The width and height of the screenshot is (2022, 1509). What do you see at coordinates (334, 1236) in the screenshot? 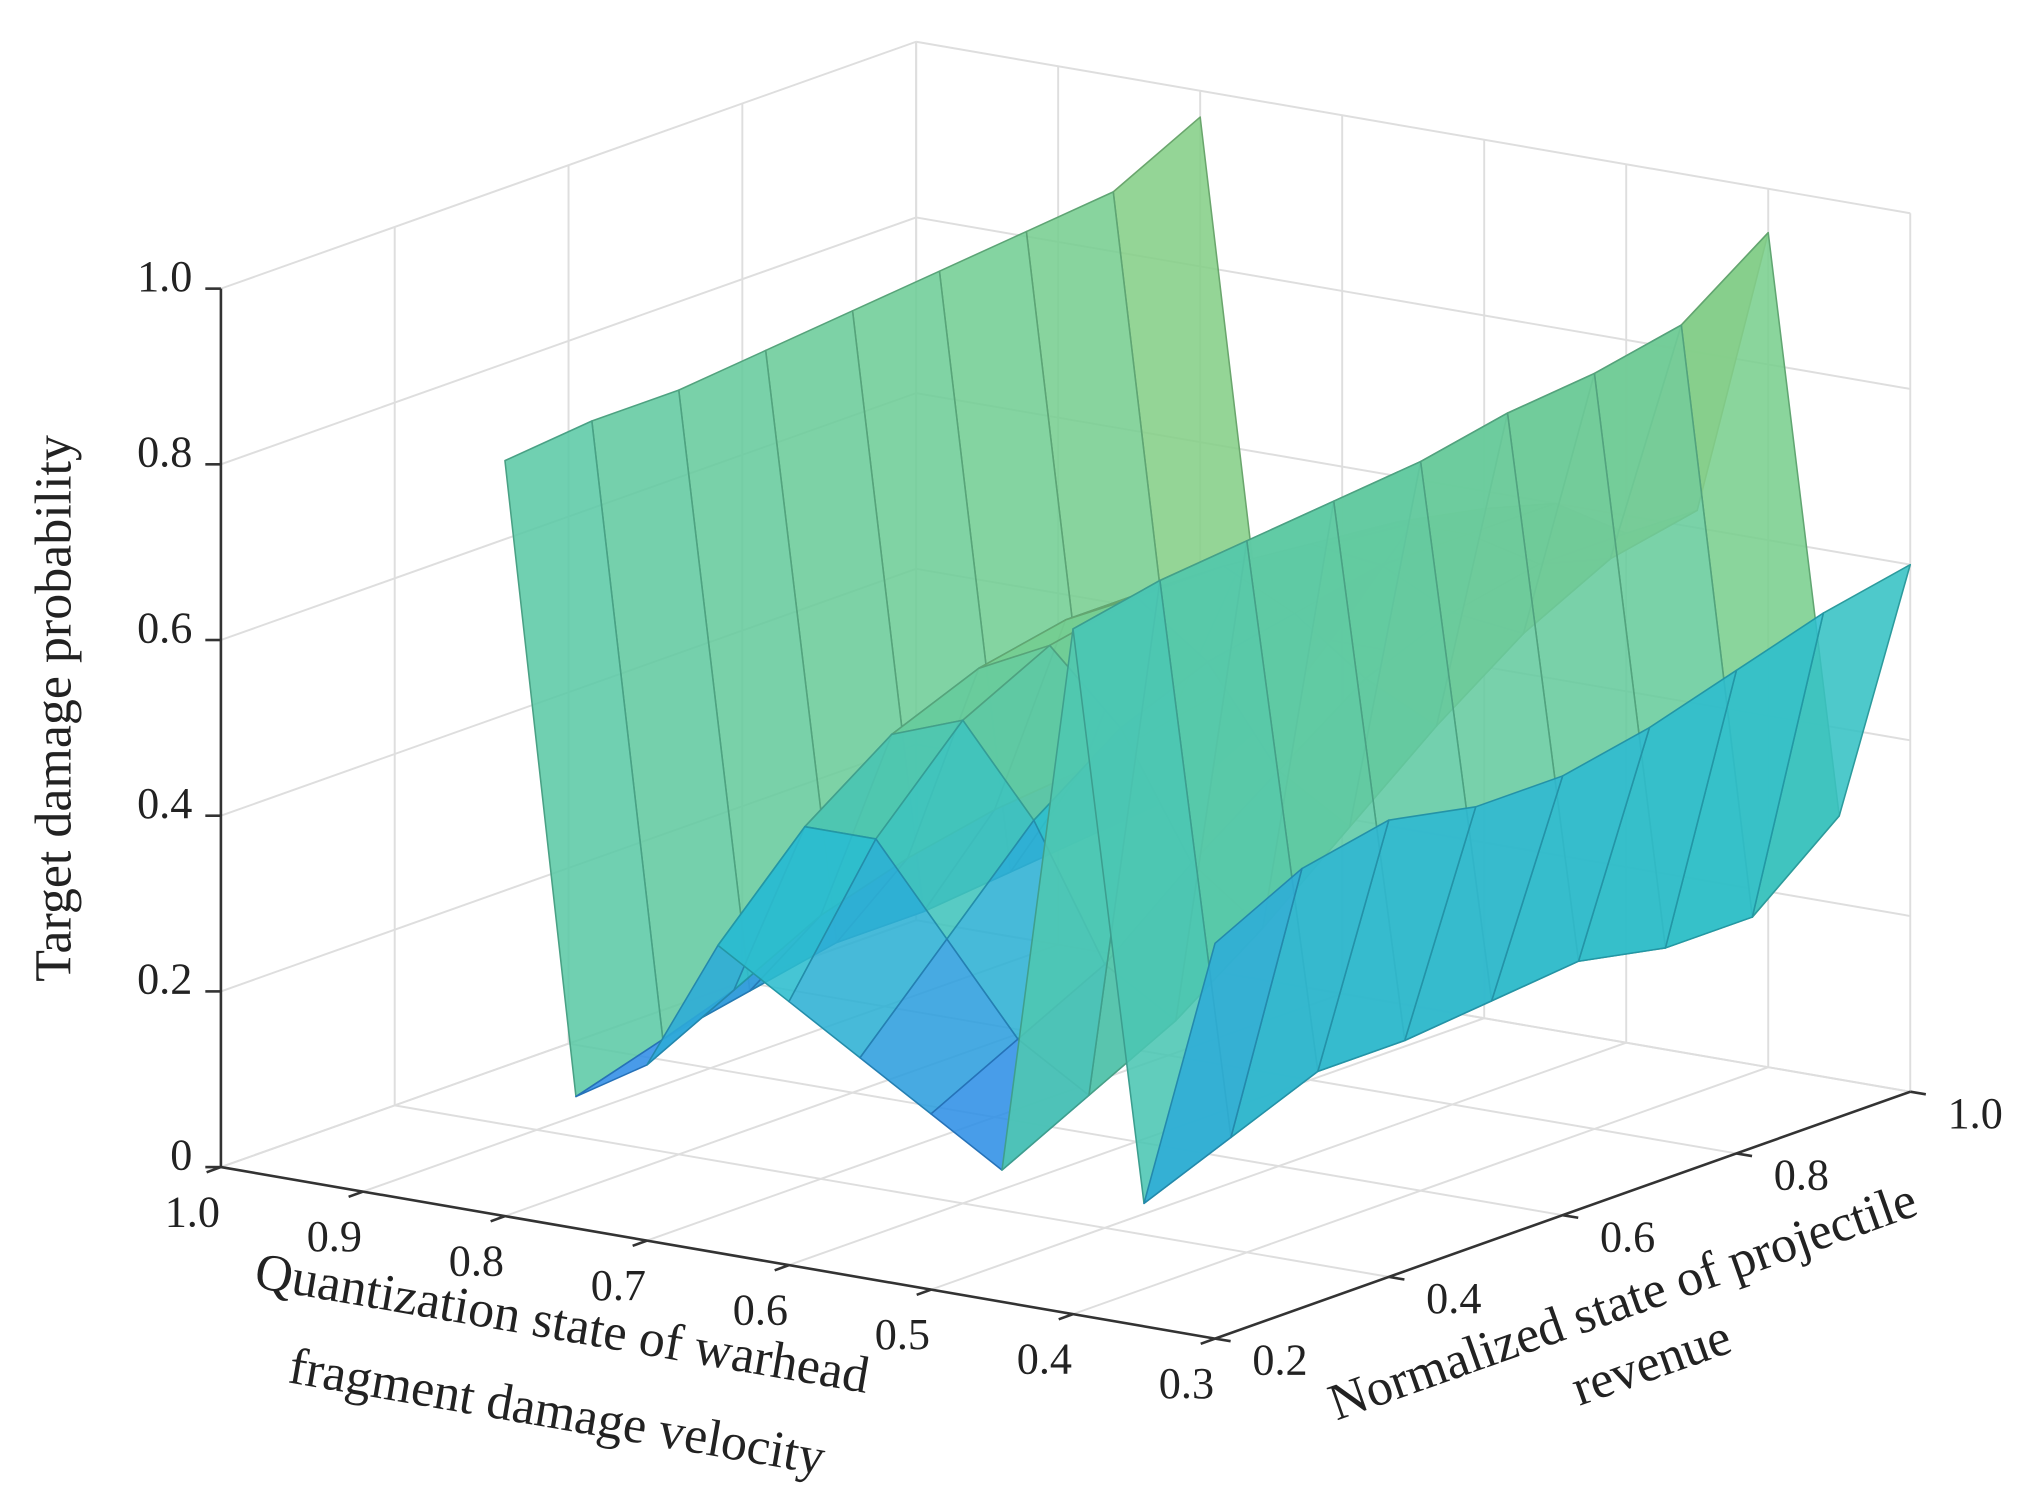
I see `x-tick-label: 0.9` at bounding box center [334, 1236].